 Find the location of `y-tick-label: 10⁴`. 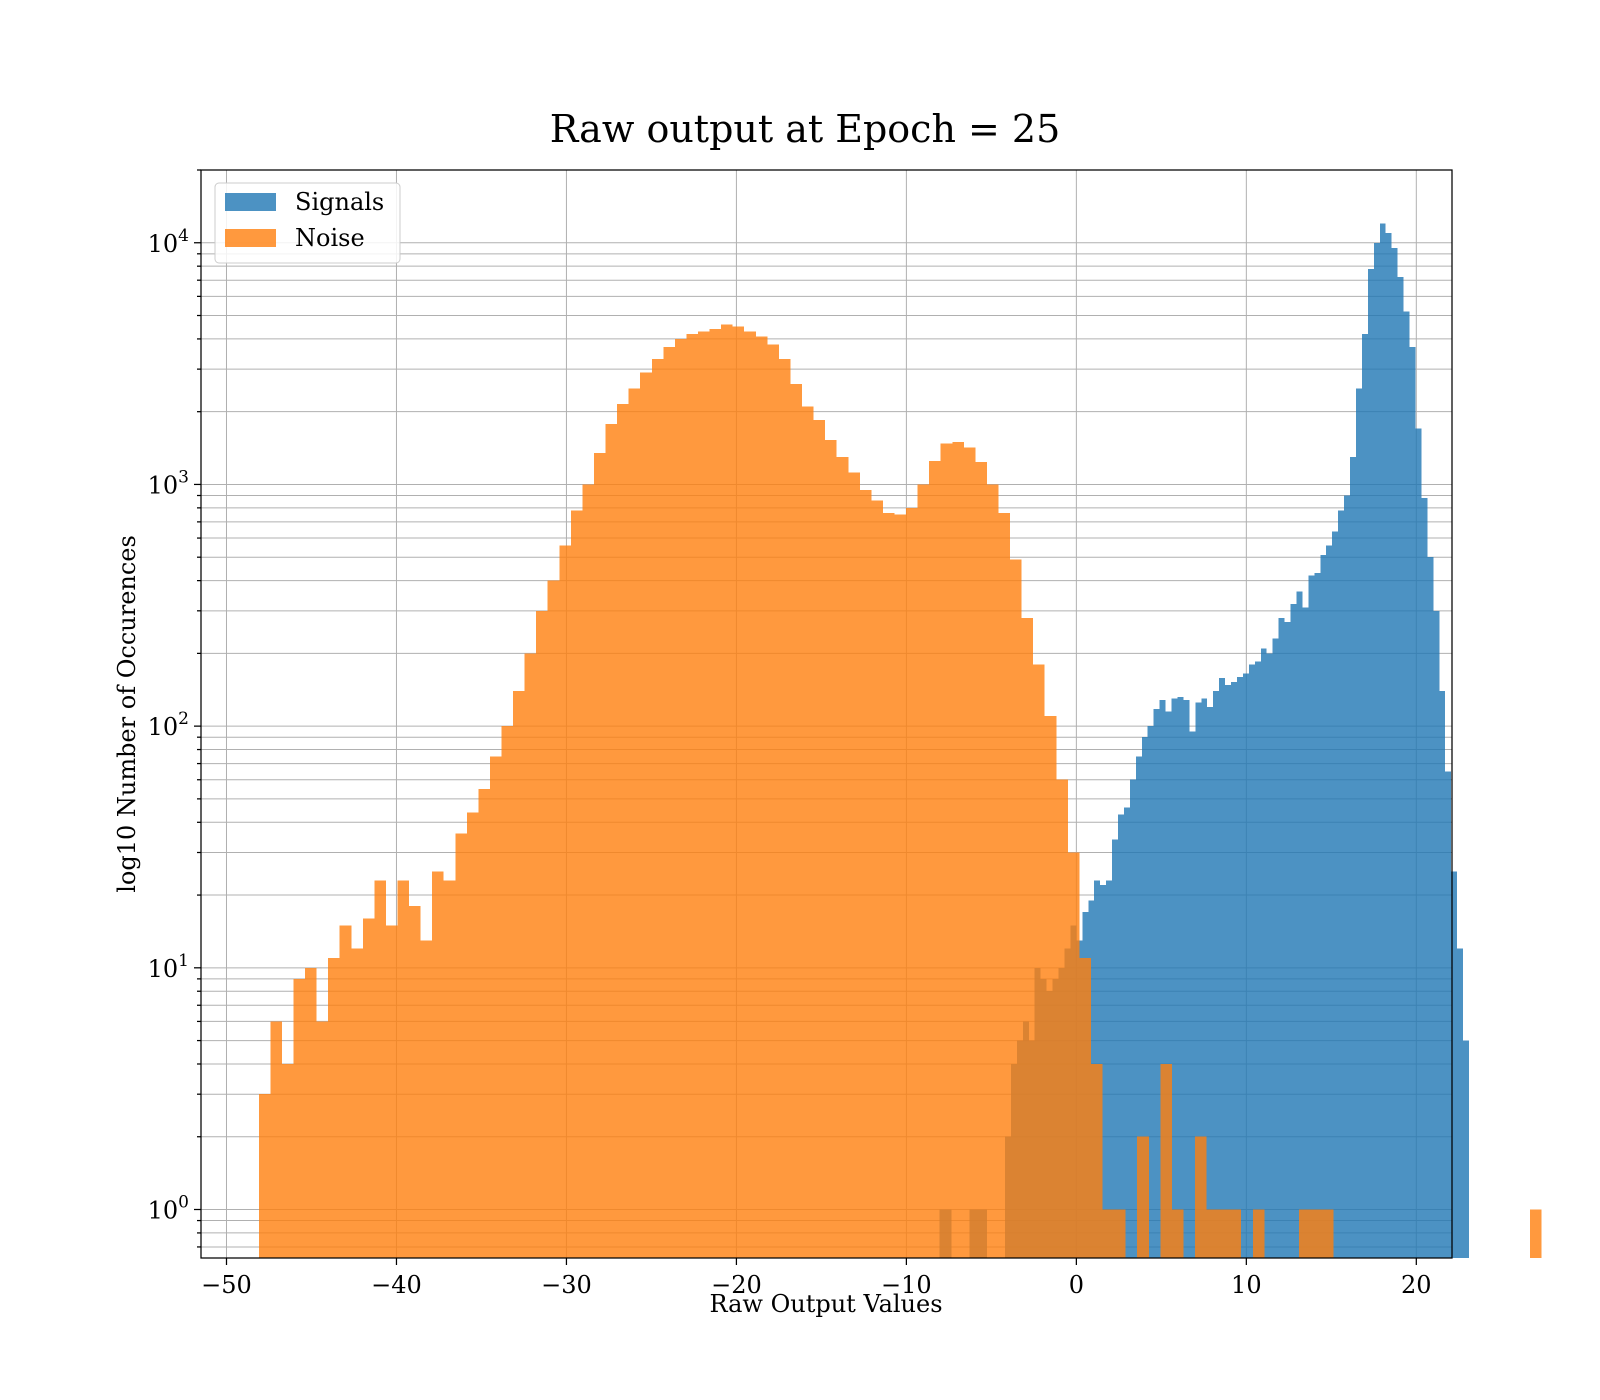

y-tick-label: 10⁴ is located at coordinates (168, 242).